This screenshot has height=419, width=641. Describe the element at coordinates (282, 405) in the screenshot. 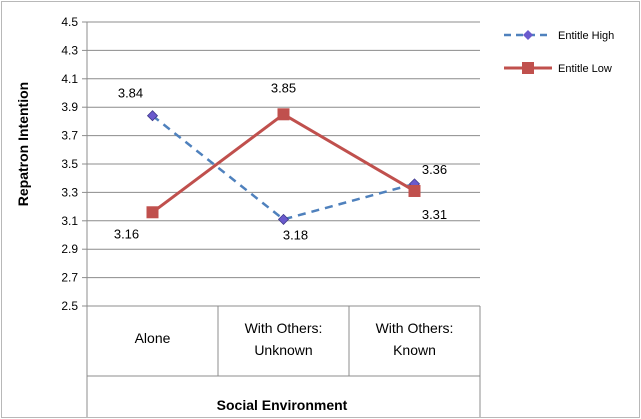

I see `x-axis-title: Social Environment` at that location.